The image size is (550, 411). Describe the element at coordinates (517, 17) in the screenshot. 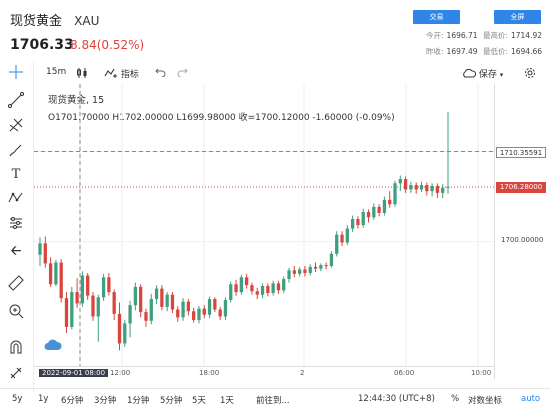

I see `fullscreen-button: 全屏` at that location.